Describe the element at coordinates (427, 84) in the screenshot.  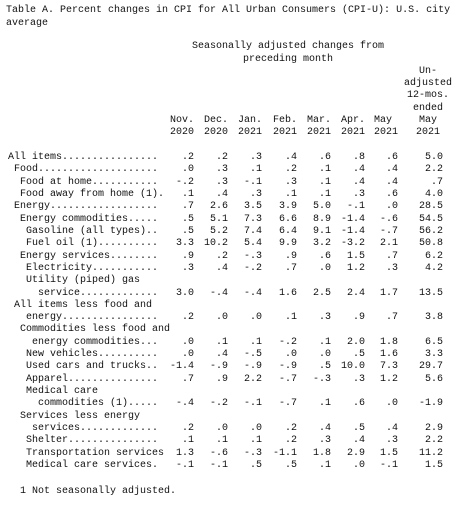
I see `column-header: adjusted` at that location.